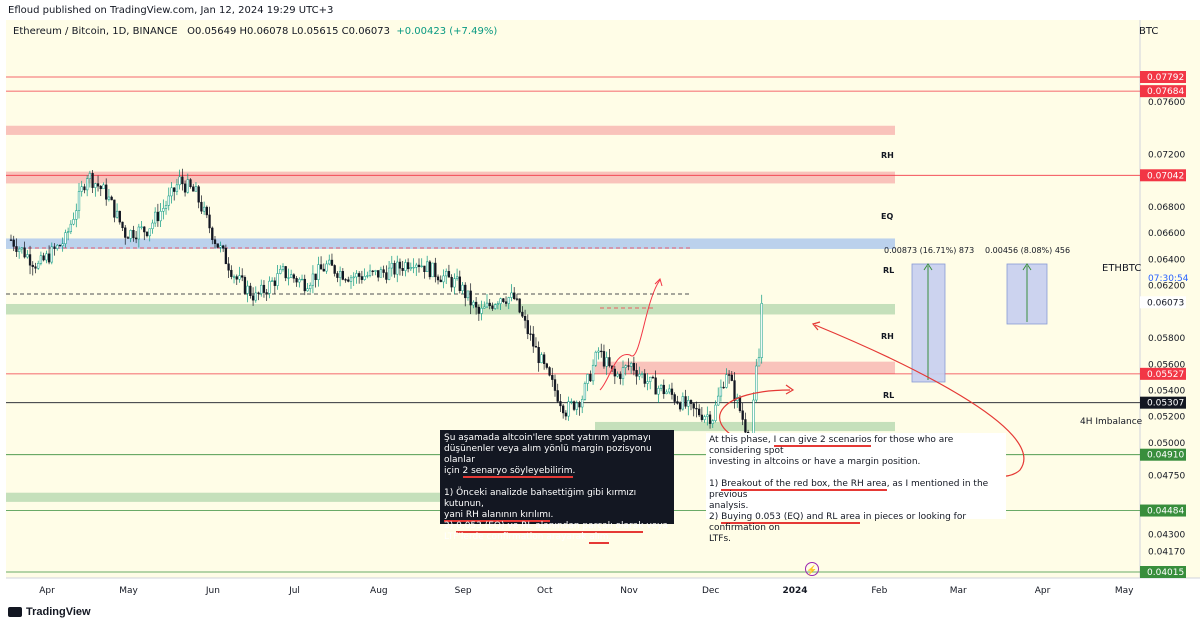 This screenshot has width=1200, height=625. I want to click on price-label-8: 0.04015, so click(1165, 573).